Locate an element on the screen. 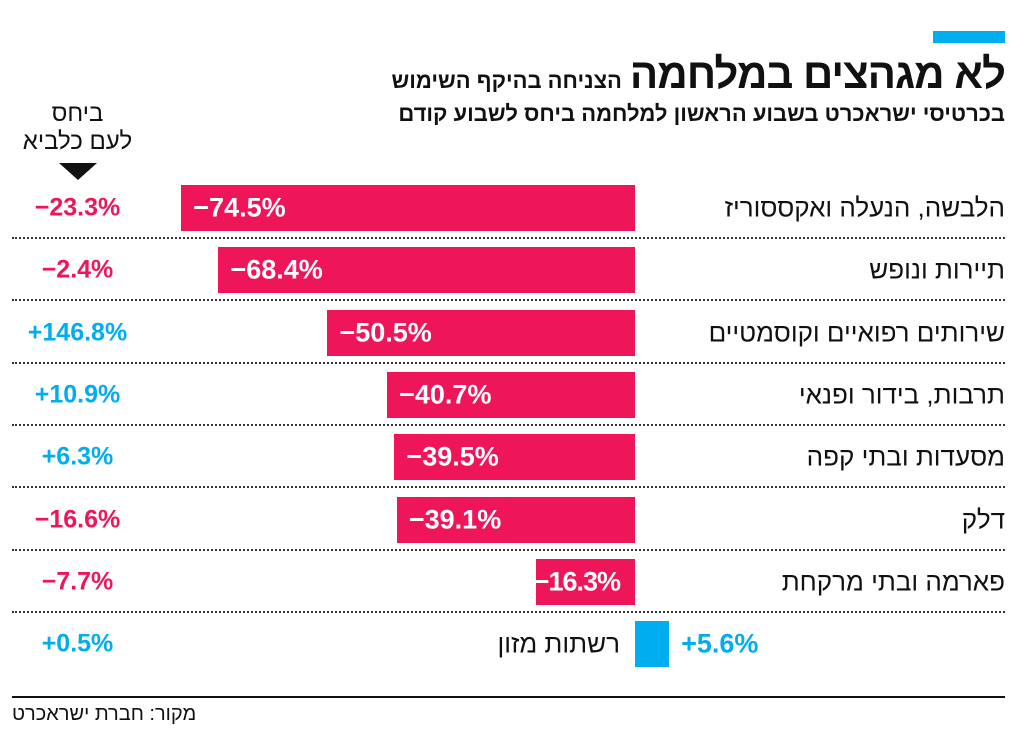 Image resolution: width=1024 pixels, height=738 pixels. category-label: תרבות, בידור ופנאי is located at coordinates (901, 394).